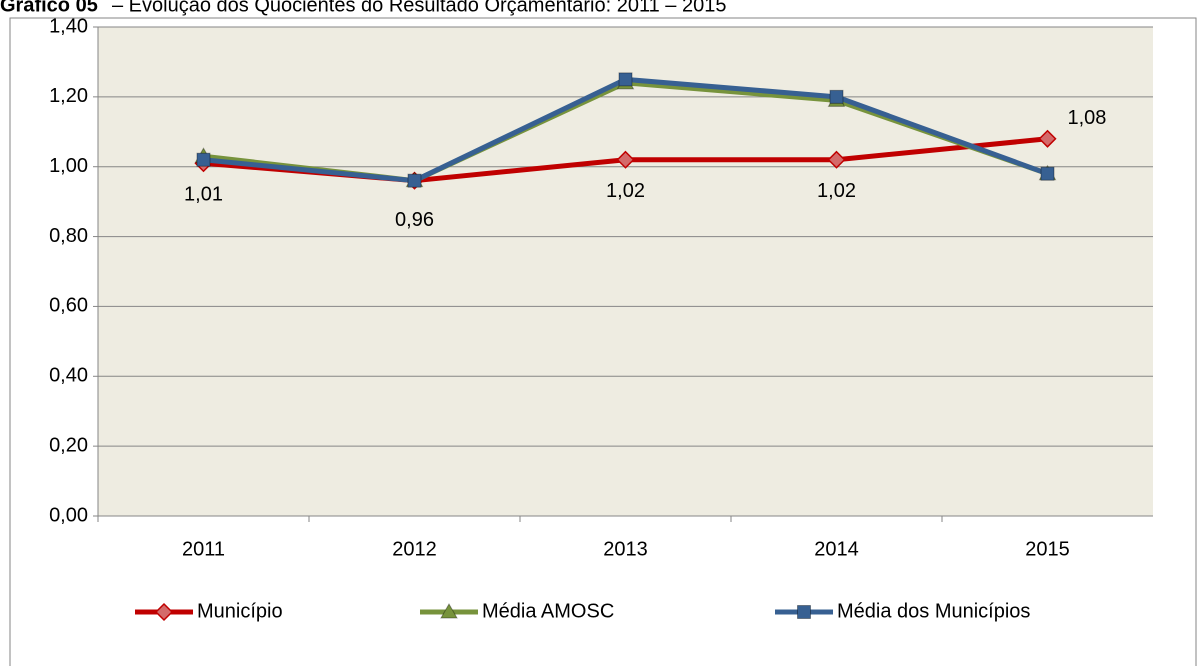  What do you see at coordinates (414, 549) in the screenshot?
I see `x-tick-label: 2012` at bounding box center [414, 549].